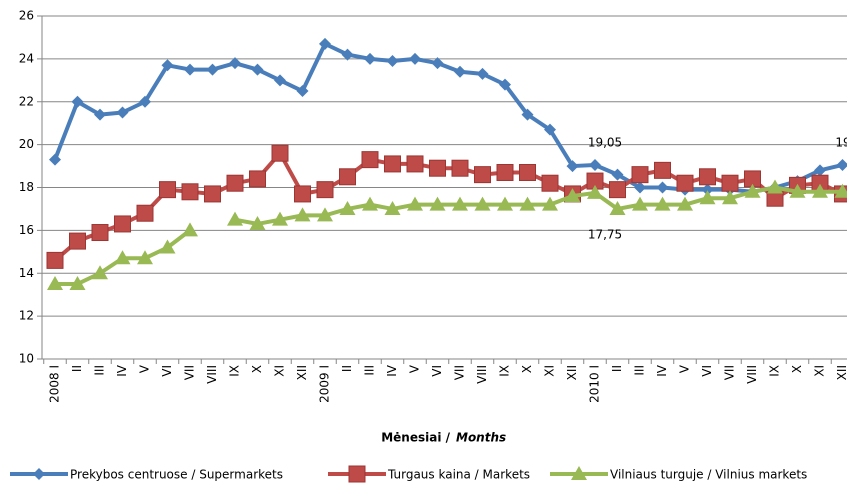 This screenshot has height=487, width=847. What do you see at coordinates (26, 101) in the screenshot?
I see `y-tick-label: 22` at bounding box center [26, 101].